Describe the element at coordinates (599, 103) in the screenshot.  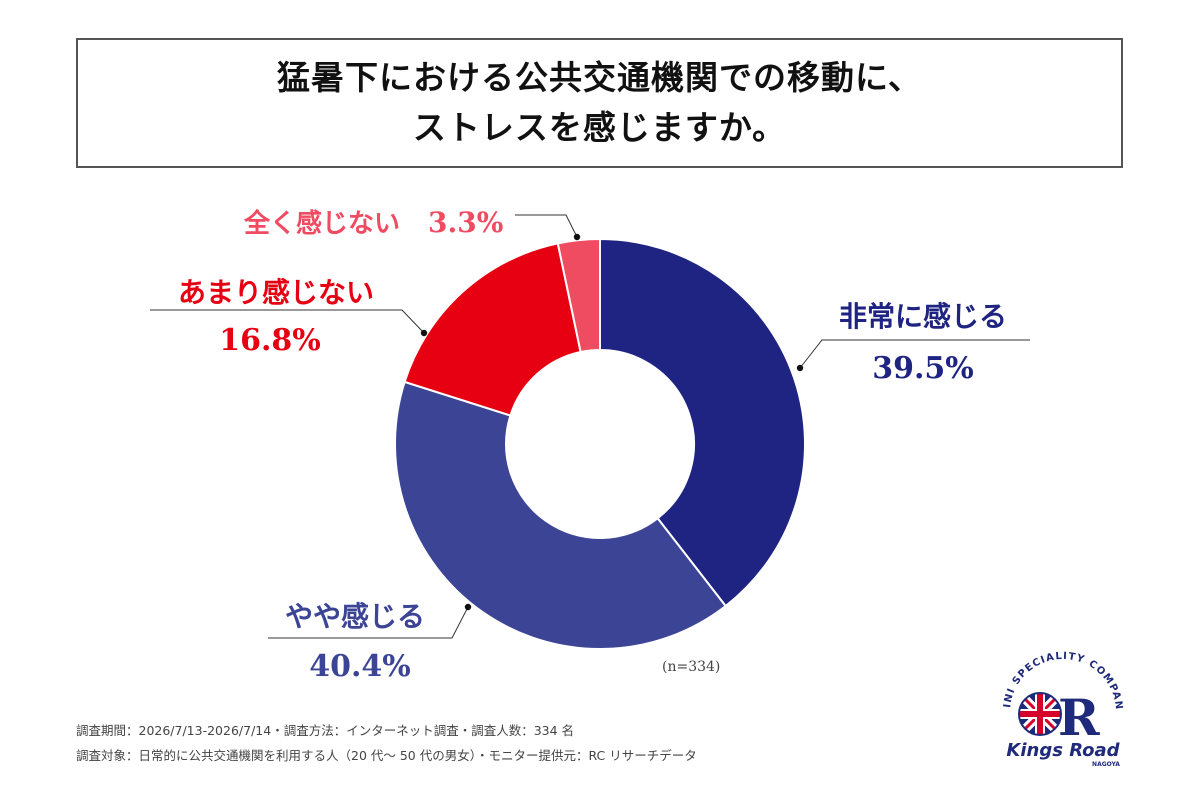
I see `chart-title-box: 猛暑下における公共交通機関での移動に、 ストレスを感じますか。` at that location.